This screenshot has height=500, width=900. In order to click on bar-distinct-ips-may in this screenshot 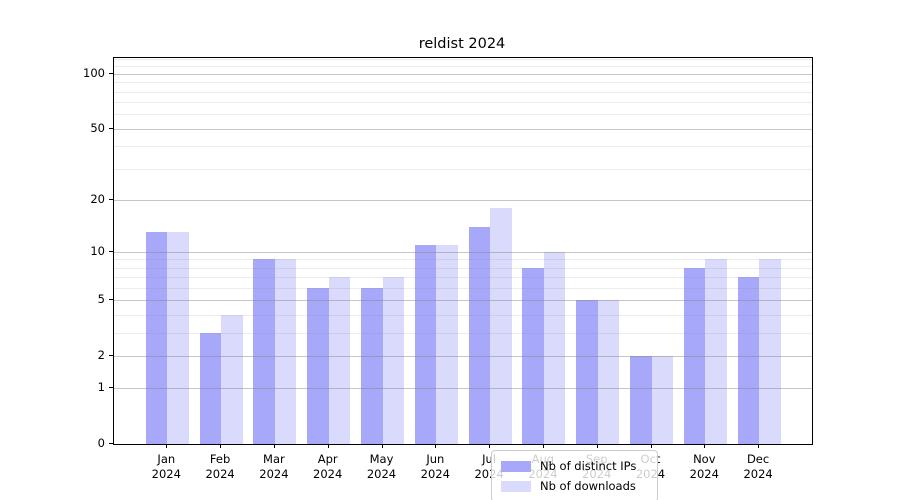, I will do `click(372, 365)`.